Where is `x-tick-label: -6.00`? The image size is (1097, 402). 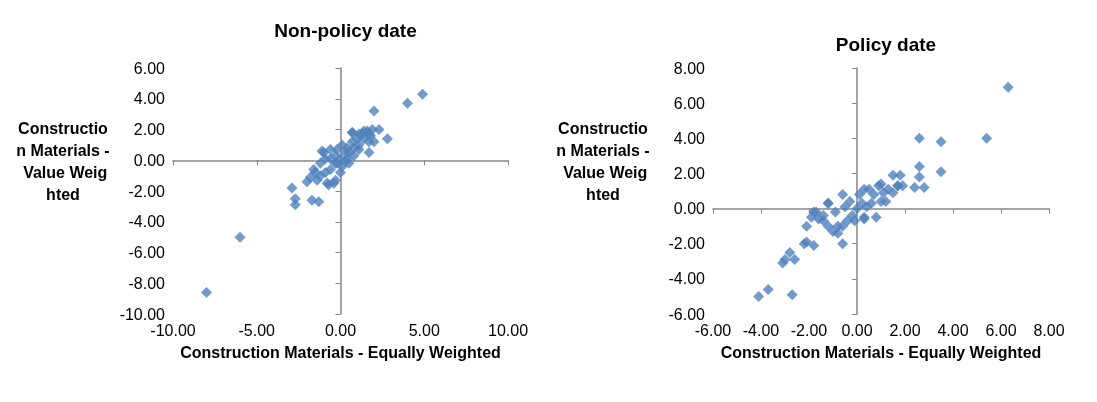 x-tick-label: -6.00 is located at coordinates (713, 330).